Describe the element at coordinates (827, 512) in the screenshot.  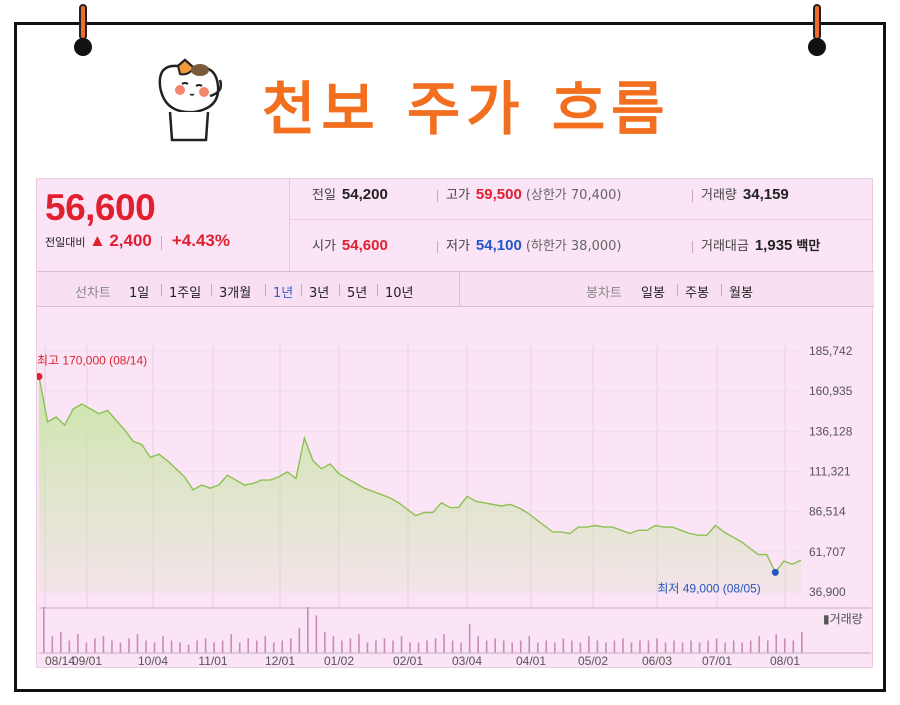
I see `y-tick-label: 86,514` at that location.